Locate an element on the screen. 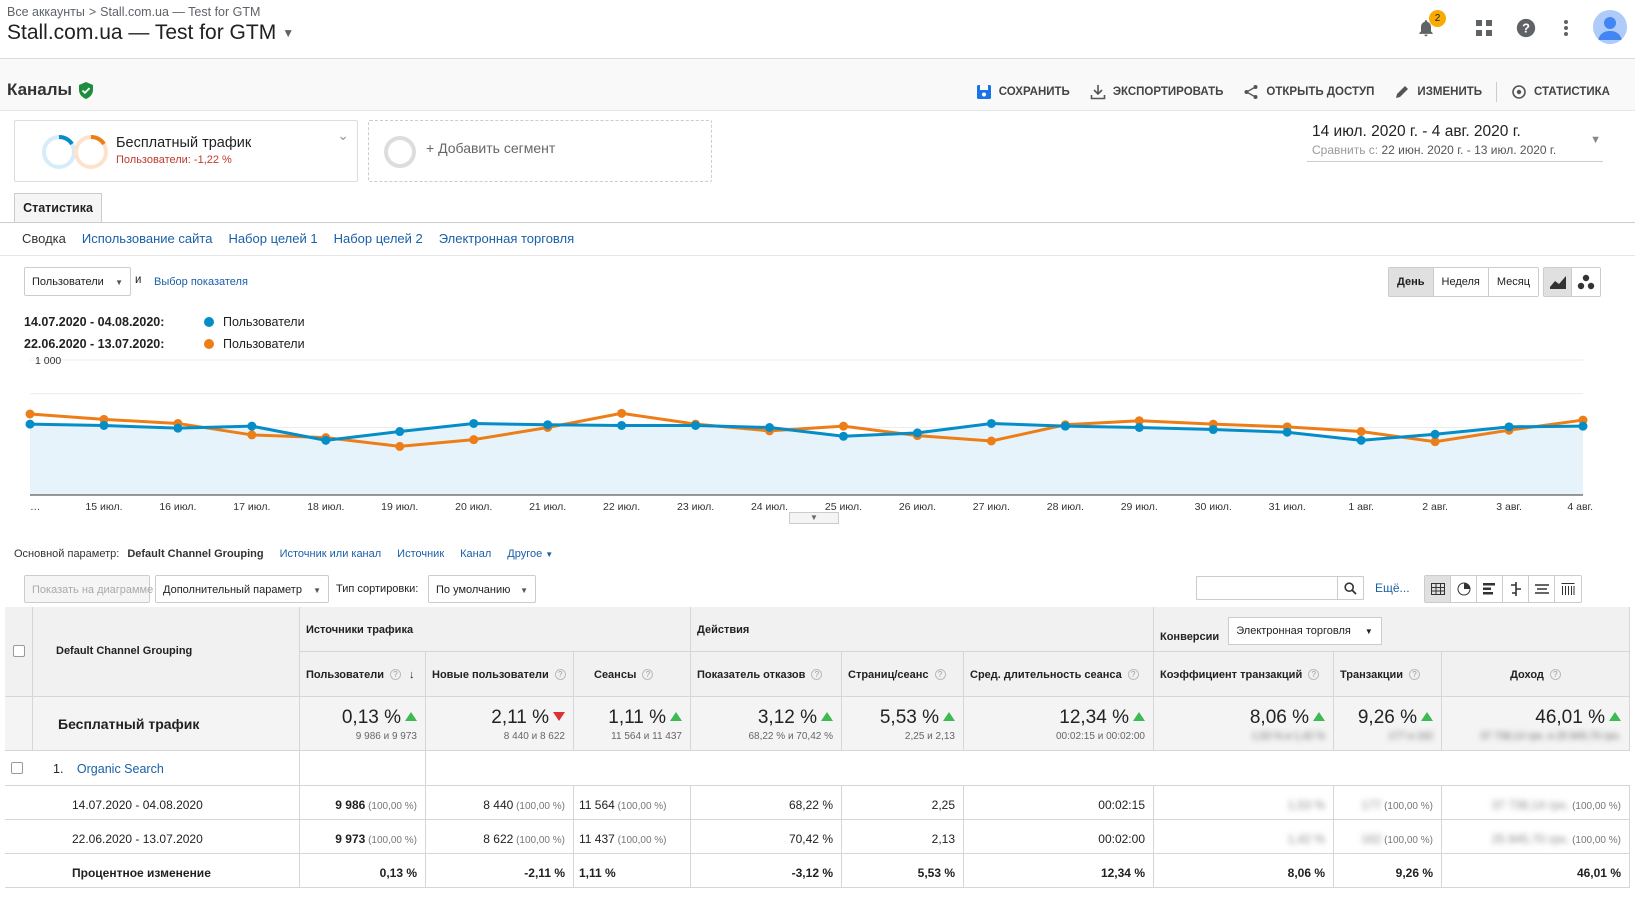  col-avg-session-duration: Сред. длительность сеанса? is located at coordinates (1059, 674).